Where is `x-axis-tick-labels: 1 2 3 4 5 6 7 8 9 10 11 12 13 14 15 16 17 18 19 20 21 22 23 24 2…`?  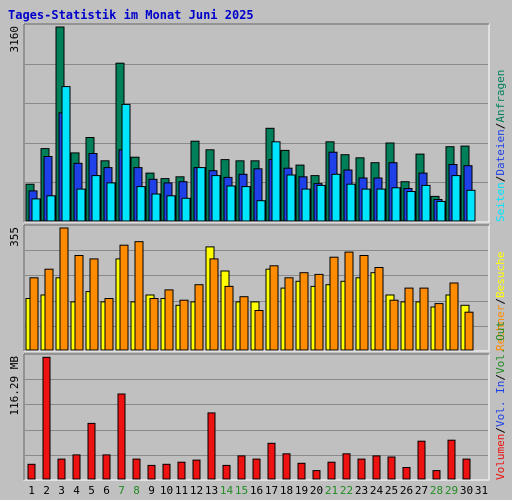 x-axis-tick-labels: 1 2 3 4 5 6 7 8 9 10 11 12 13 14 15 16 17 18 19 20 21 22 23 24 2… is located at coordinates (258, 490).